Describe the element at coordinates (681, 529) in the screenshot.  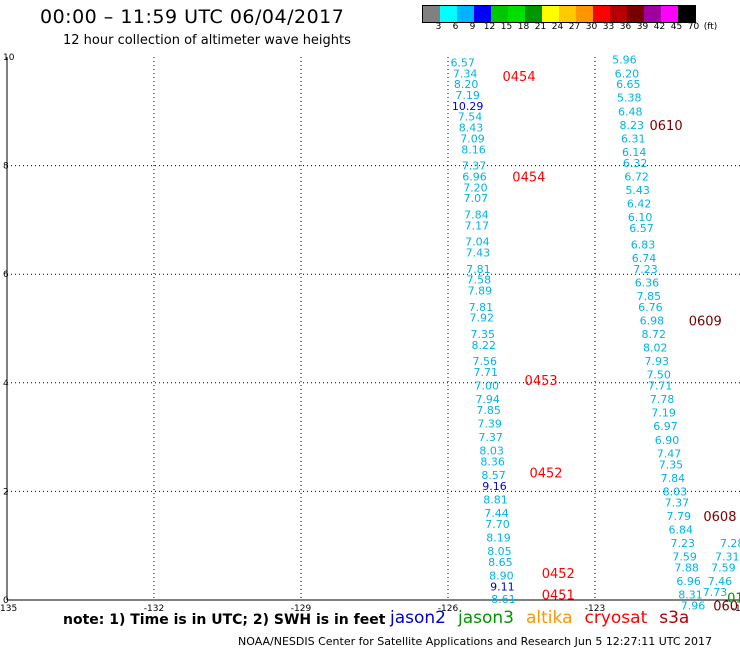
I see `data-point-label: 6.84` at that location.